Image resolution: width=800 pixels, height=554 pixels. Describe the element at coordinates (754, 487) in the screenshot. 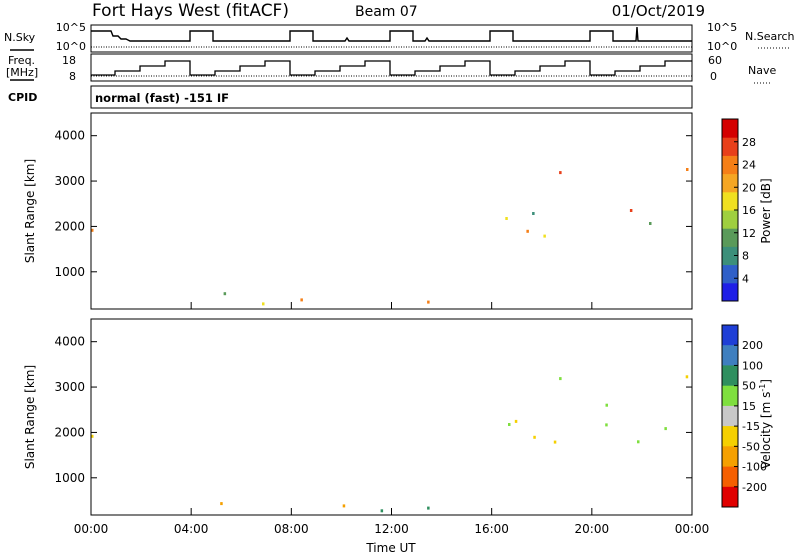

I see `velocity-colorbar-tick-label: -200` at that location.